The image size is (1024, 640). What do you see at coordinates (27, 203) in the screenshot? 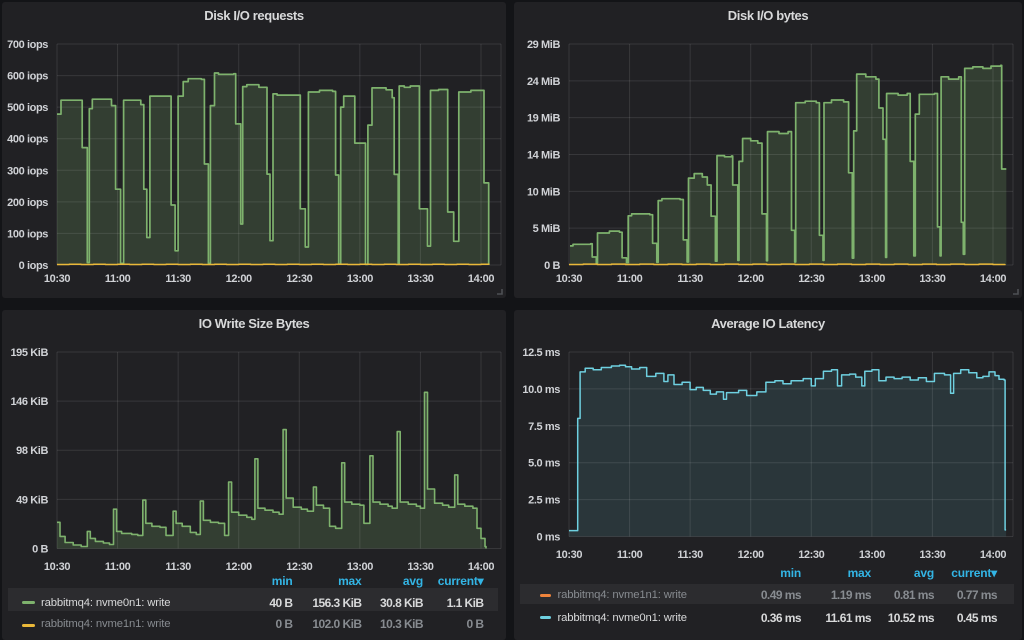
I see `svg-text: 200 iops` at bounding box center [27, 203].